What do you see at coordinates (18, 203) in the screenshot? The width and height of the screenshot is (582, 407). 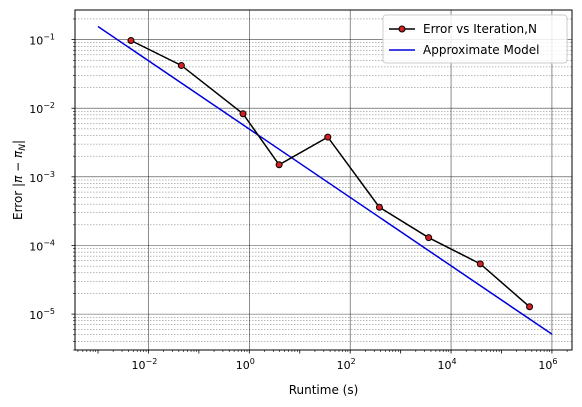 I see `y-axis-label-prefix: Error` at bounding box center [18, 203].